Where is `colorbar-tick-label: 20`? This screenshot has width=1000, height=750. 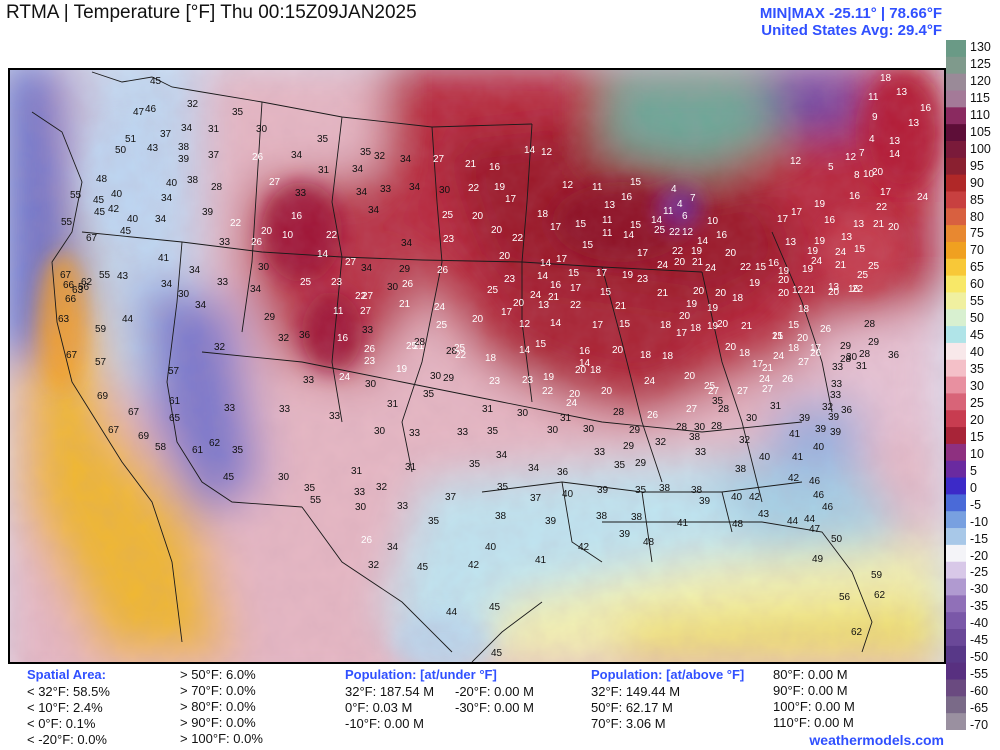
colorbar-tick-label: 20 is located at coordinates (977, 419).